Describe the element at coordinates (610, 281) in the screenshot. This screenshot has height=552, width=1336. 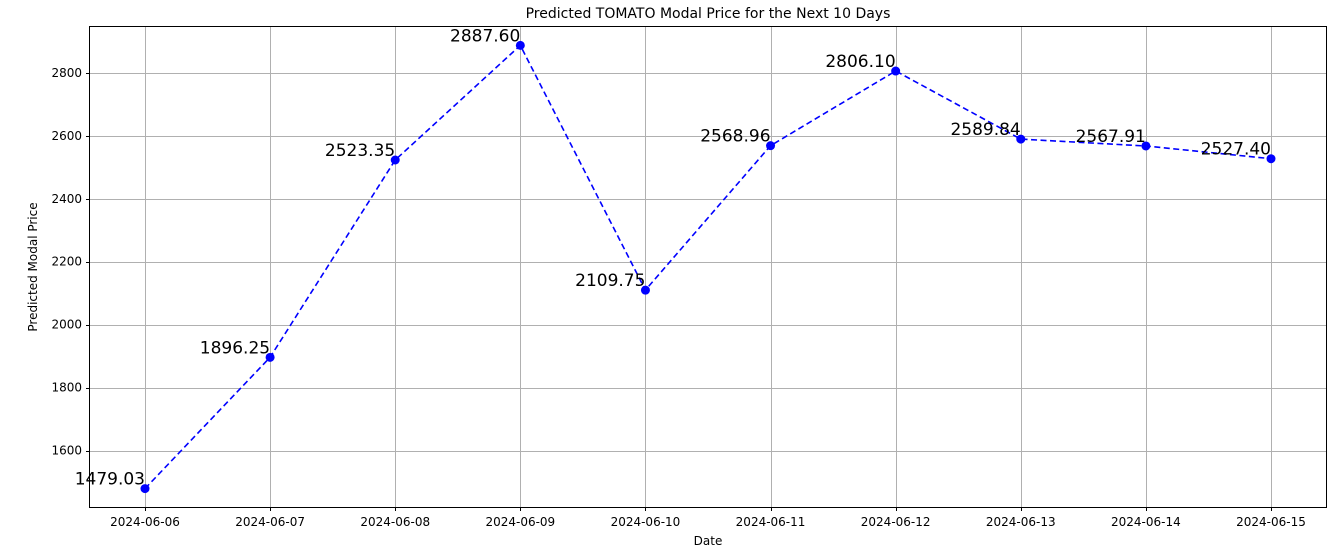
I see `data-label: 2109.75` at that location.